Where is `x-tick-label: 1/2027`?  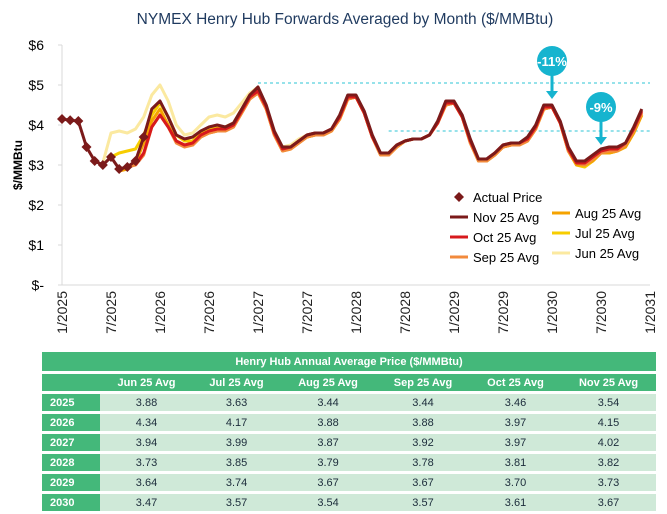 x-tick-label: 1/2027 is located at coordinates (258, 312).